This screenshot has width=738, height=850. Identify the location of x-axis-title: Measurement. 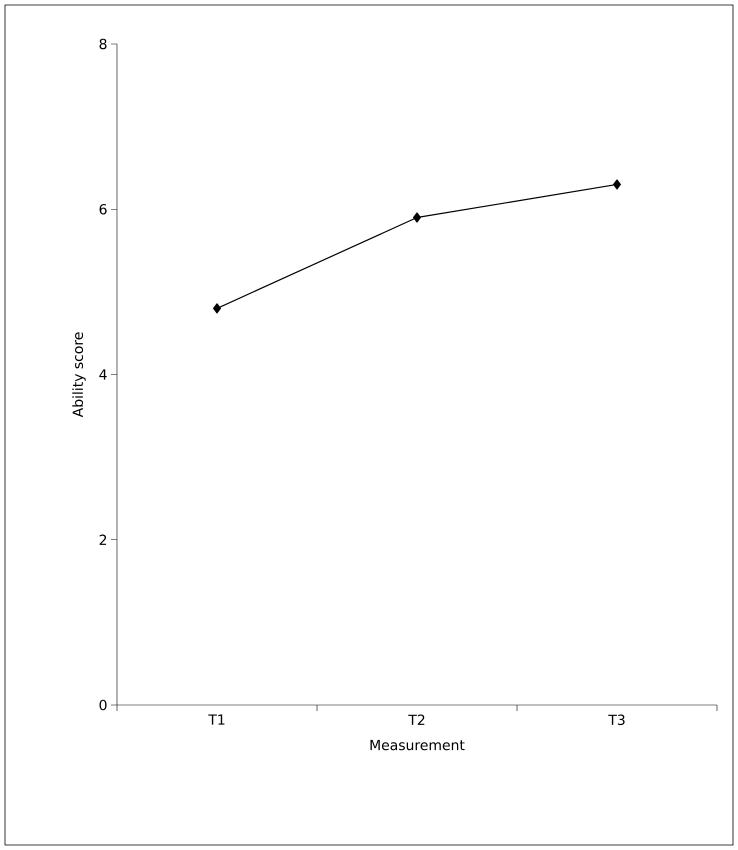
(417, 745).